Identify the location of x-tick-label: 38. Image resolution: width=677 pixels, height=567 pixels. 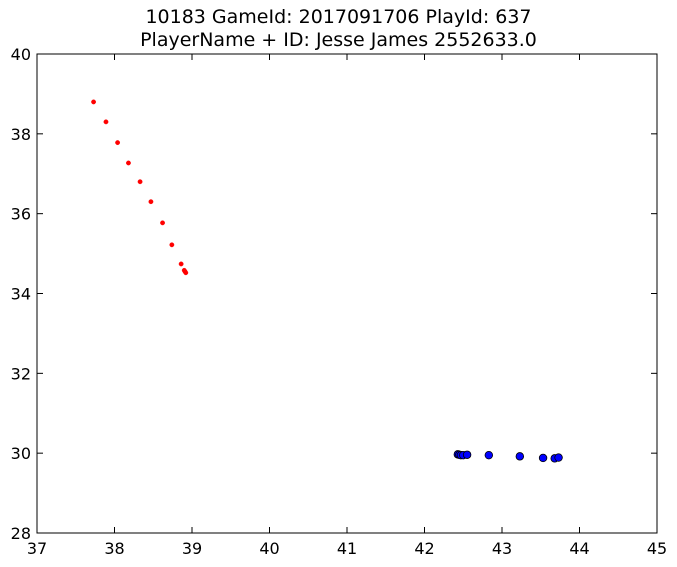
(114, 548).